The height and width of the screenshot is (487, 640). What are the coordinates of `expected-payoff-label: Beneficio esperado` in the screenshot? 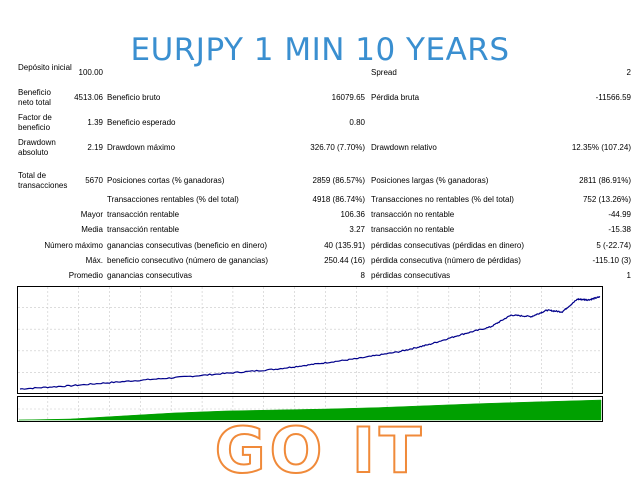 It's located at (141, 123).